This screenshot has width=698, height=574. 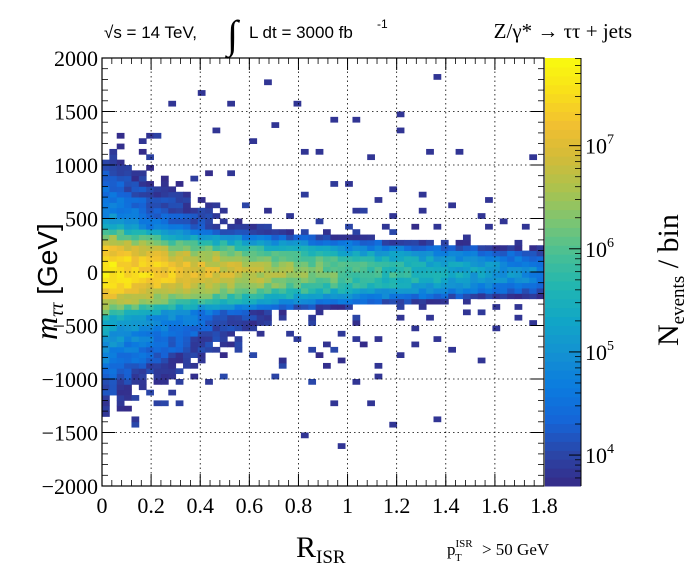 What do you see at coordinates (498, 551) in the screenshot?
I see `cut-label: pISR T > 50 GeV` at bounding box center [498, 551].